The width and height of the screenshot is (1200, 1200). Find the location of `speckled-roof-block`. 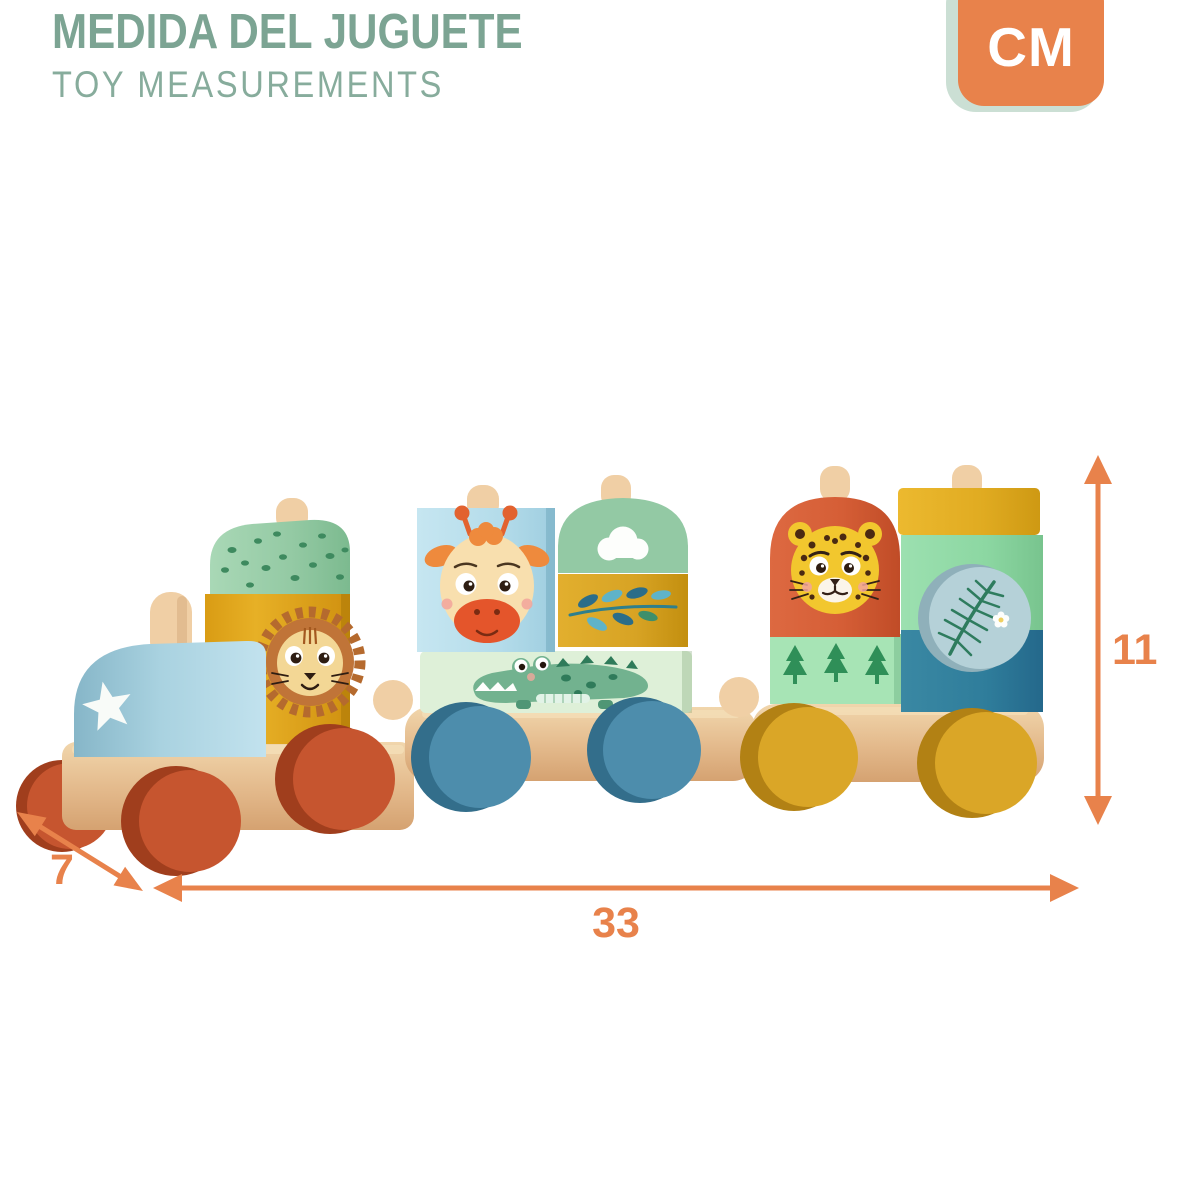

speckled-roof-block is located at coordinates (280, 546).